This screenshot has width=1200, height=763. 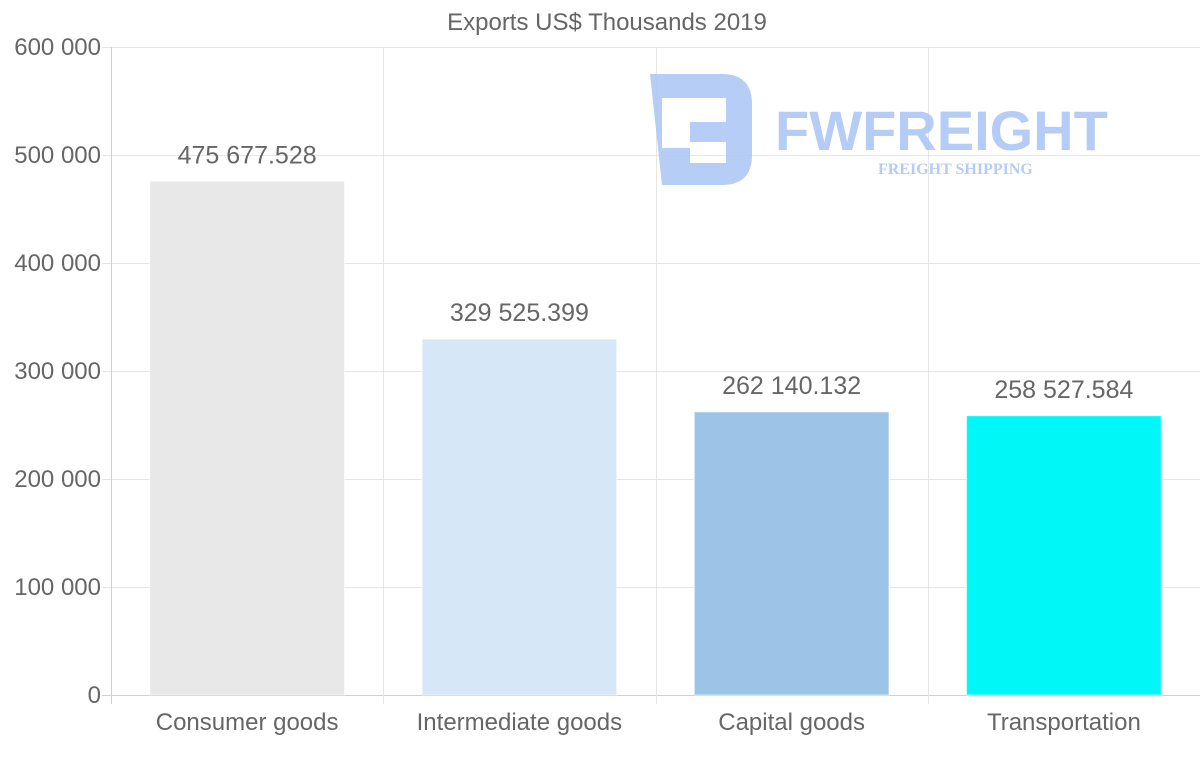 I want to click on bar-consumer-goods, so click(x=247, y=438).